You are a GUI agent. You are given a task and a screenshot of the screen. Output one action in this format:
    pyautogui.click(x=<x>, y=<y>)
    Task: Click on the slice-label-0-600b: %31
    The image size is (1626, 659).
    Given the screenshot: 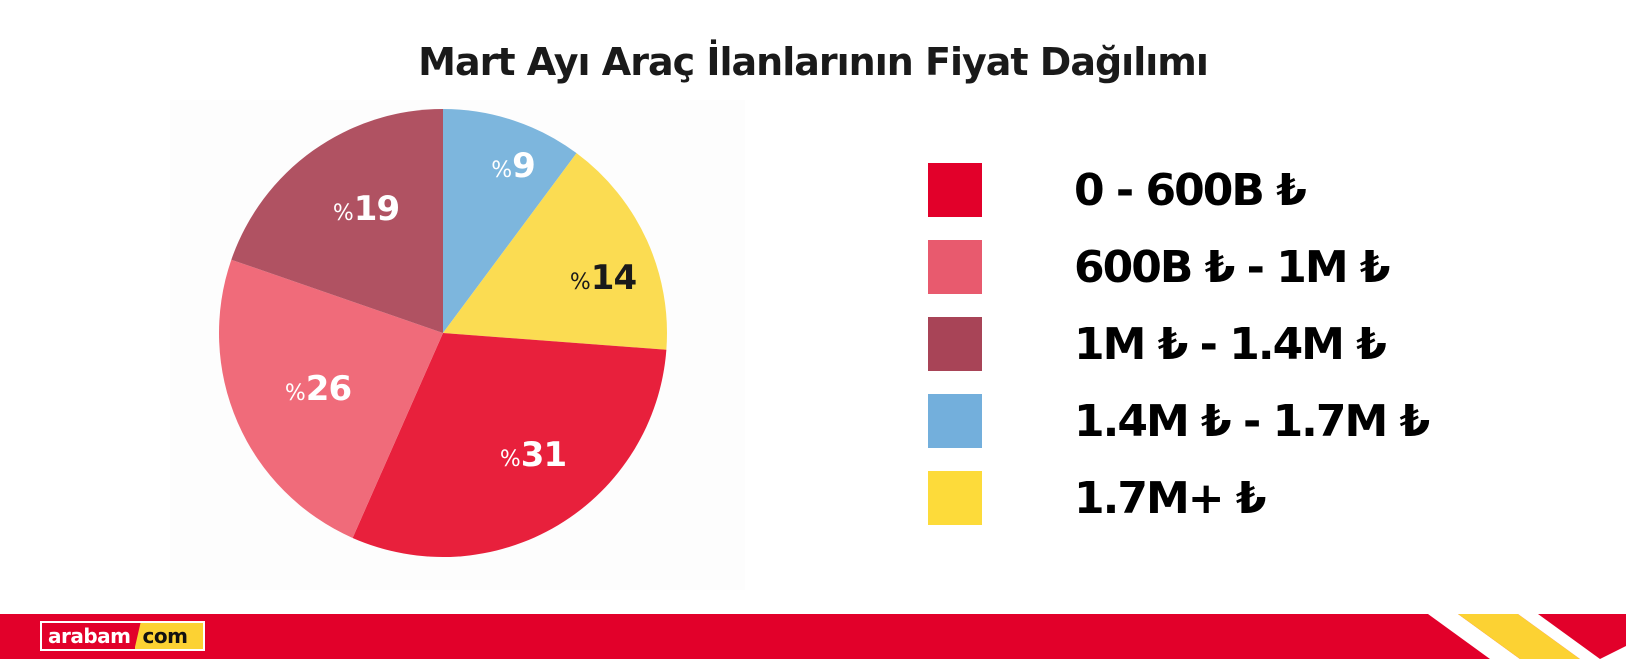 What is the action you would take?
    pyautogui.click(x=533, y=455)
    